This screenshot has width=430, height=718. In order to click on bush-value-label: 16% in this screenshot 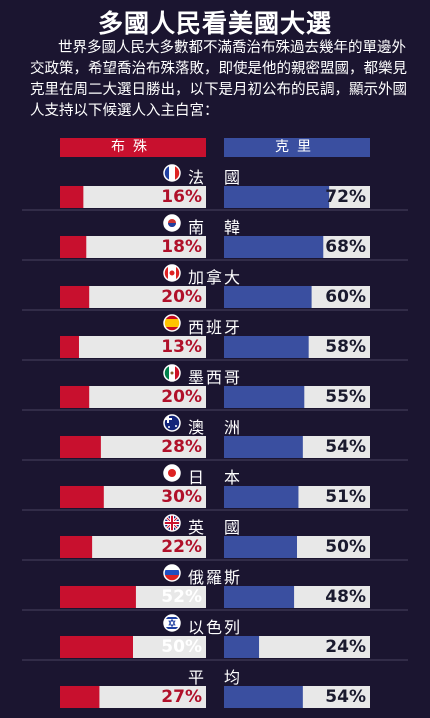, I will do `click(181, 197)`.